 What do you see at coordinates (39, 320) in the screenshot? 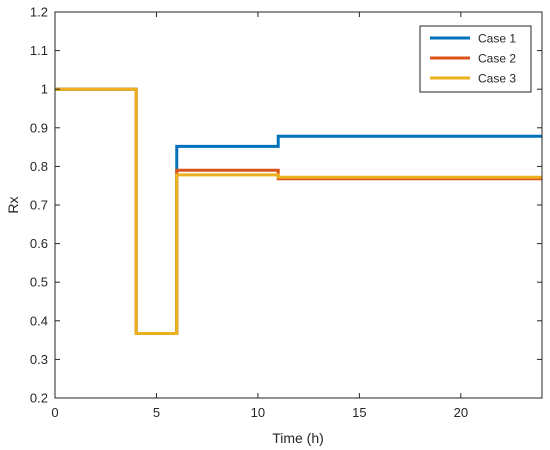
I see `y-tick-label: 0.4` at bounding box center [39, 320].